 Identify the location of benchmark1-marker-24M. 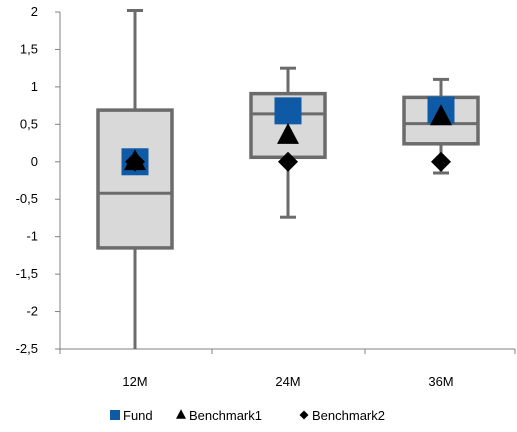
(288, 133).